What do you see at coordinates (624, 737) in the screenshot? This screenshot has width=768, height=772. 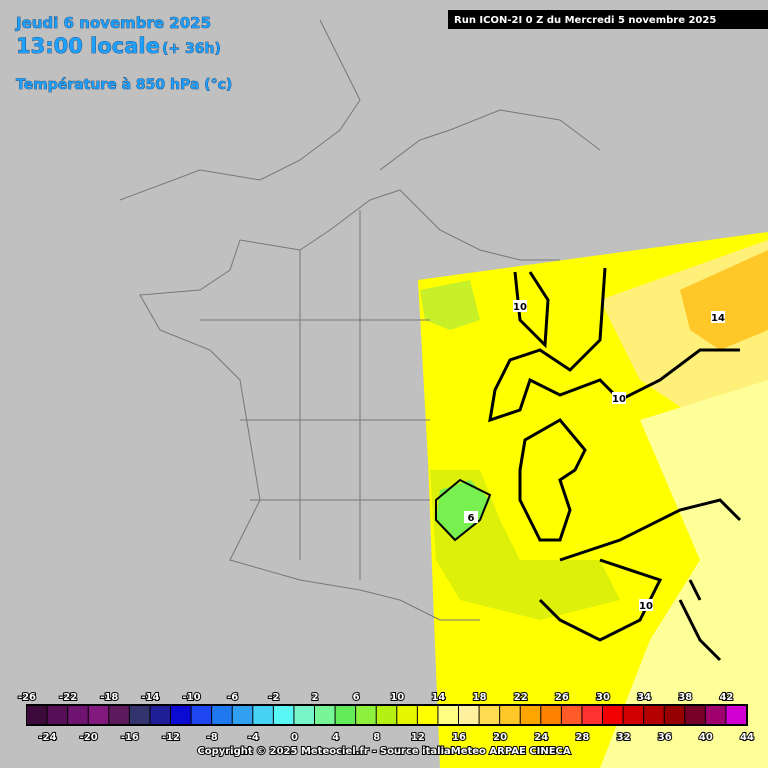 I see `legend-label: 32` at bounding box center [624, 737].